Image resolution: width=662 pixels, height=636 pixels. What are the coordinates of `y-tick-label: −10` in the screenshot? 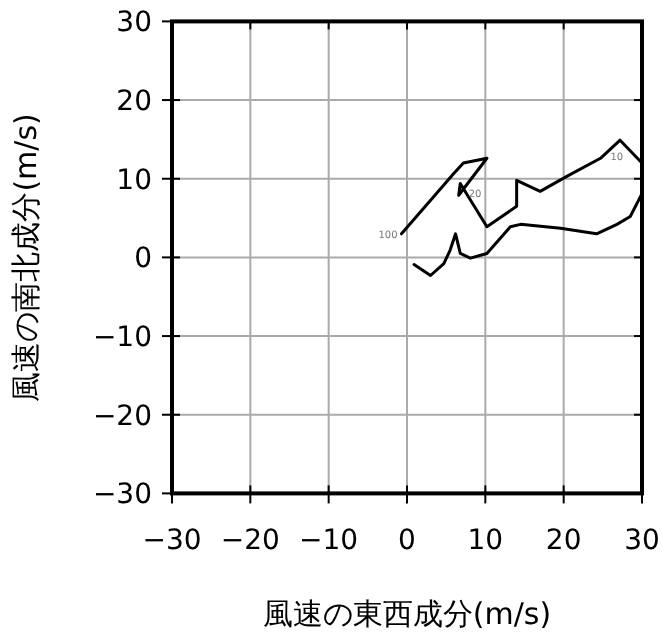 It's located at (122, 338).